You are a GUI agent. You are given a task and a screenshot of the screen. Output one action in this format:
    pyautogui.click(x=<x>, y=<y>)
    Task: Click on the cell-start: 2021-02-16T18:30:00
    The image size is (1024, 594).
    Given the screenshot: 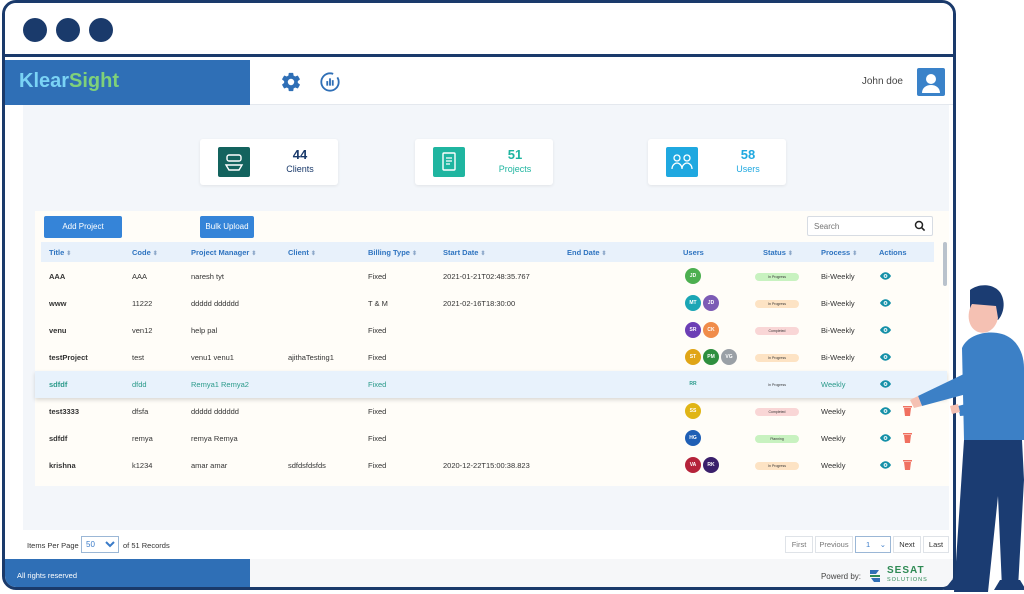 What is the action you would take?
    pyautogui.click(x=479, y=303)
    